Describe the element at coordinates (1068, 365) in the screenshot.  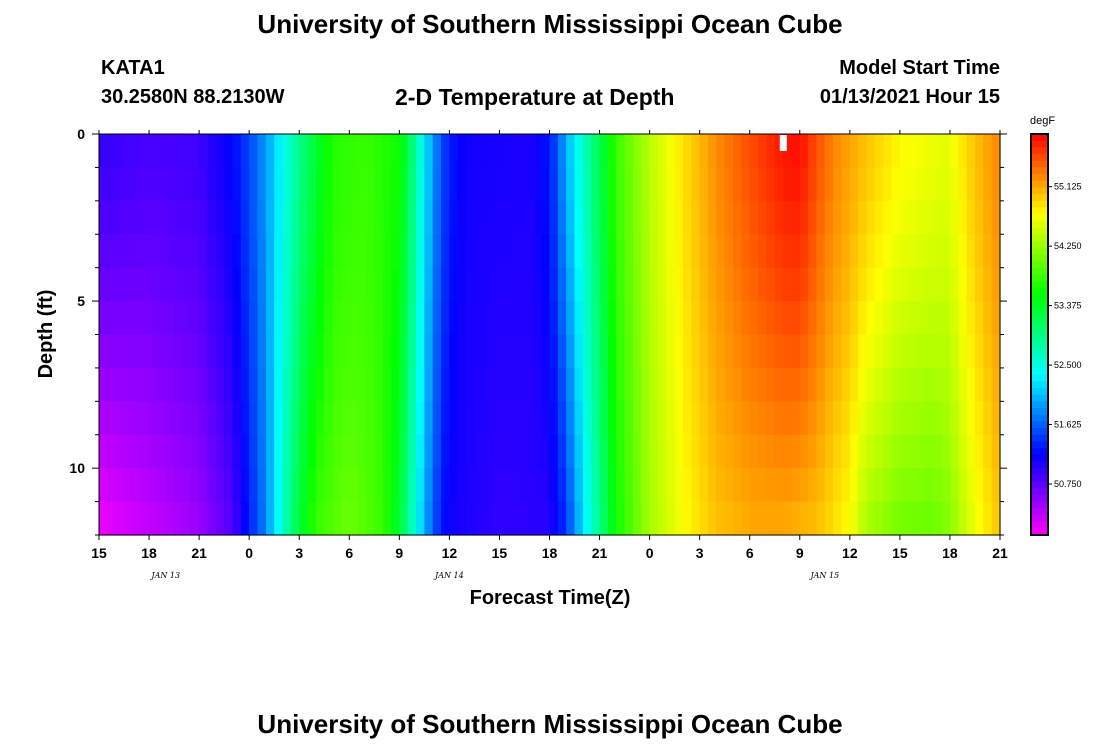
I see `colorbar-tick-label: 52.500` at that location.